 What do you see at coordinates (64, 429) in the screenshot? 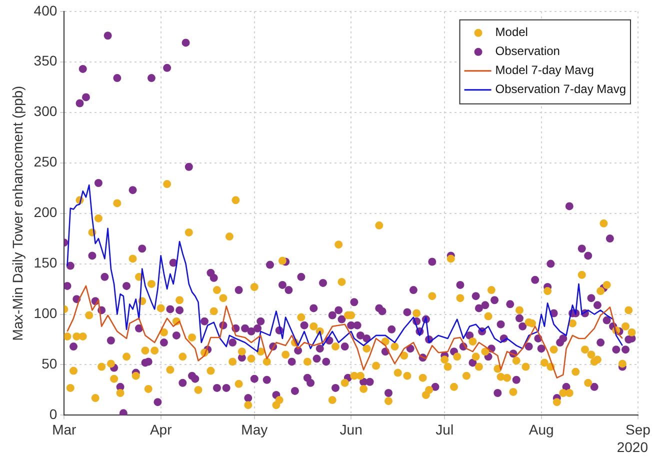
I see `x-tick-label: Mar` at bounding box center [64, 429].